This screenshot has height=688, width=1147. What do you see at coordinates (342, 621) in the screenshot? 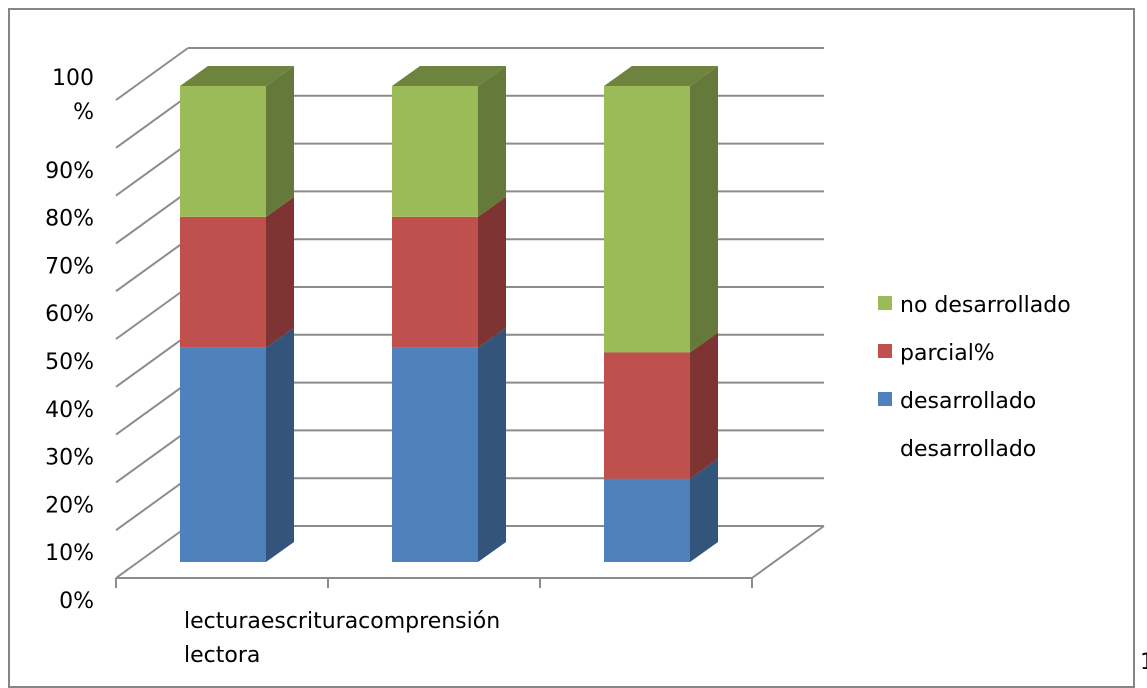
I see `x-category-label: lecturaescrituracomprensión` at bounding box center [342, 621].